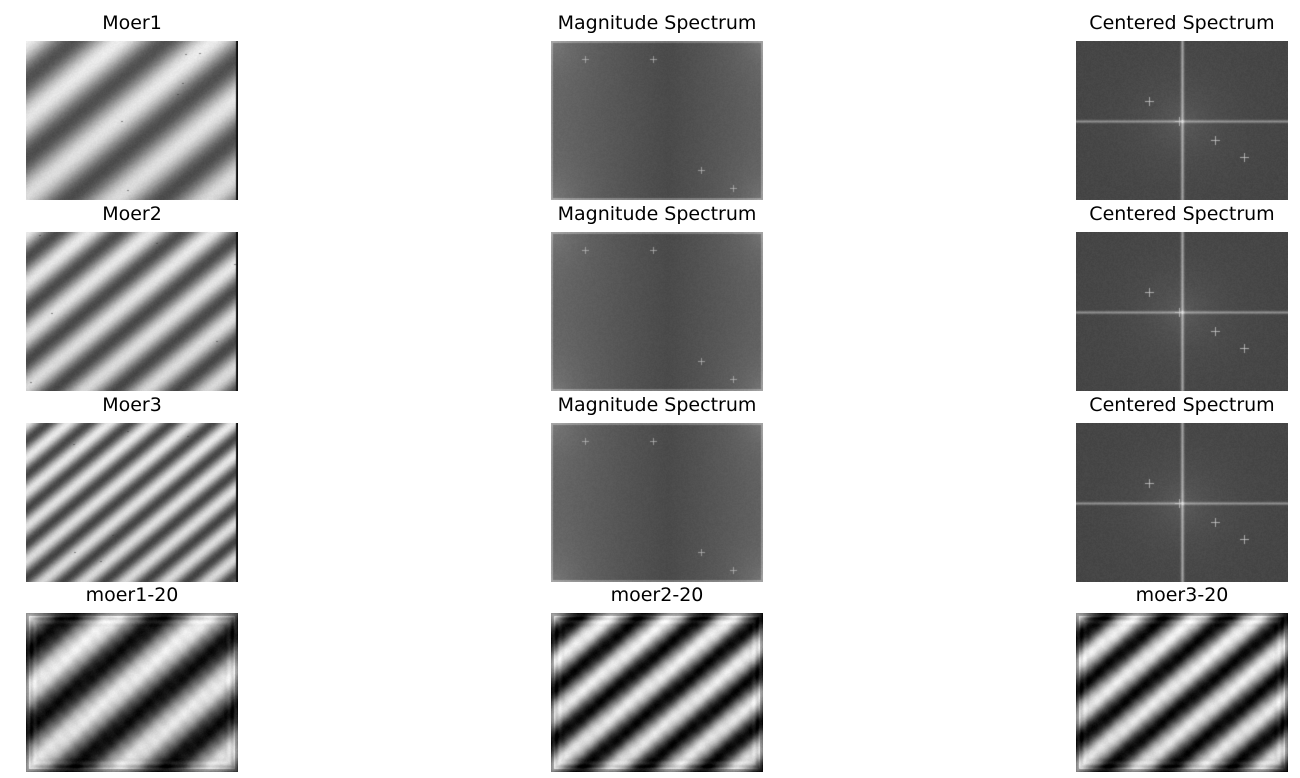  I want to click on moer3-magnitude-spectrum-image, so click(657, 502).